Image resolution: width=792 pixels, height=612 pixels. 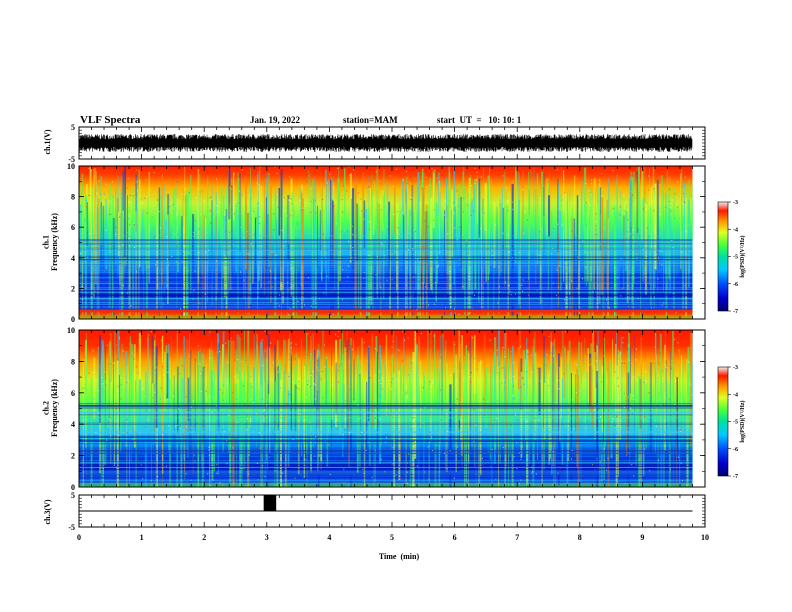 What do you see at coordinates (73, 127) in the screenshot?
I see `ch1-waveform-ytick-label: 5` at bounding box center [73, 127].